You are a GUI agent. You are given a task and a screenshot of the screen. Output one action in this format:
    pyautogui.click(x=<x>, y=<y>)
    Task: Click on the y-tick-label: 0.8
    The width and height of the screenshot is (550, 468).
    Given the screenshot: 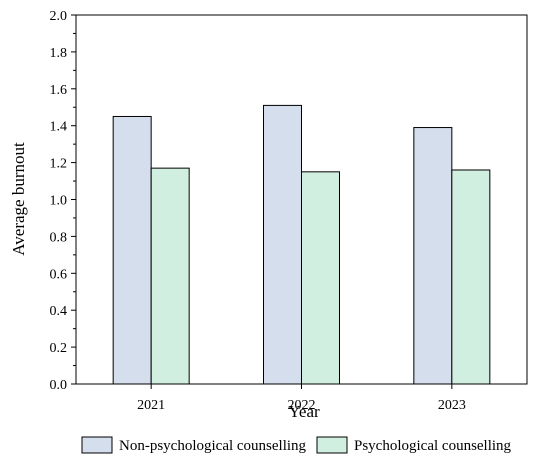 What is the action you would take?
    pyautogui.click(x=59, y=237)
    